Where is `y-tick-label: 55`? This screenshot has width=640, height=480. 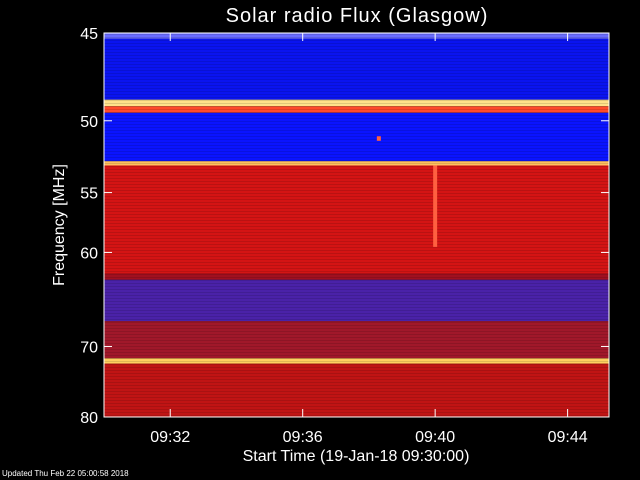 y-tick-label: 55 is located at coordinates (89, 194).